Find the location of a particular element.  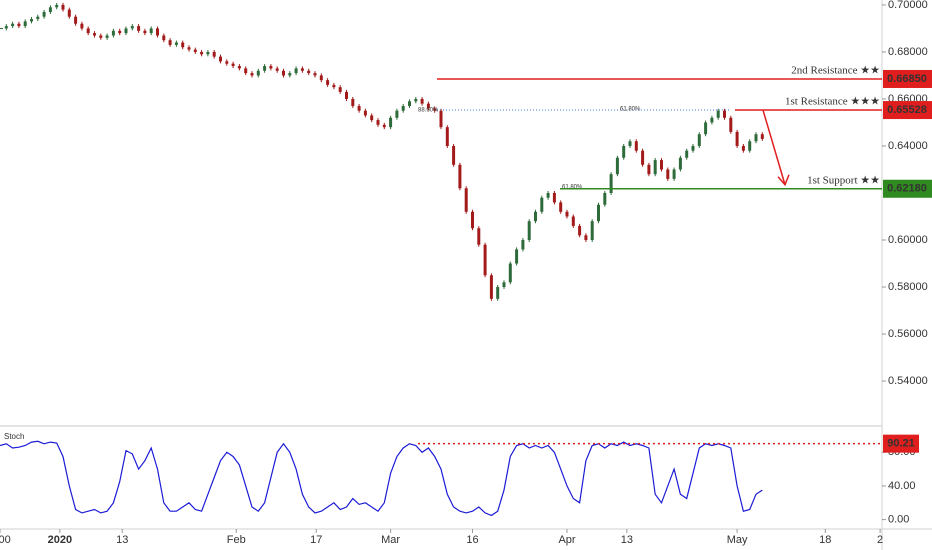

level-label: 1st Resistance ★★★ is located at coordinates (832, 102).